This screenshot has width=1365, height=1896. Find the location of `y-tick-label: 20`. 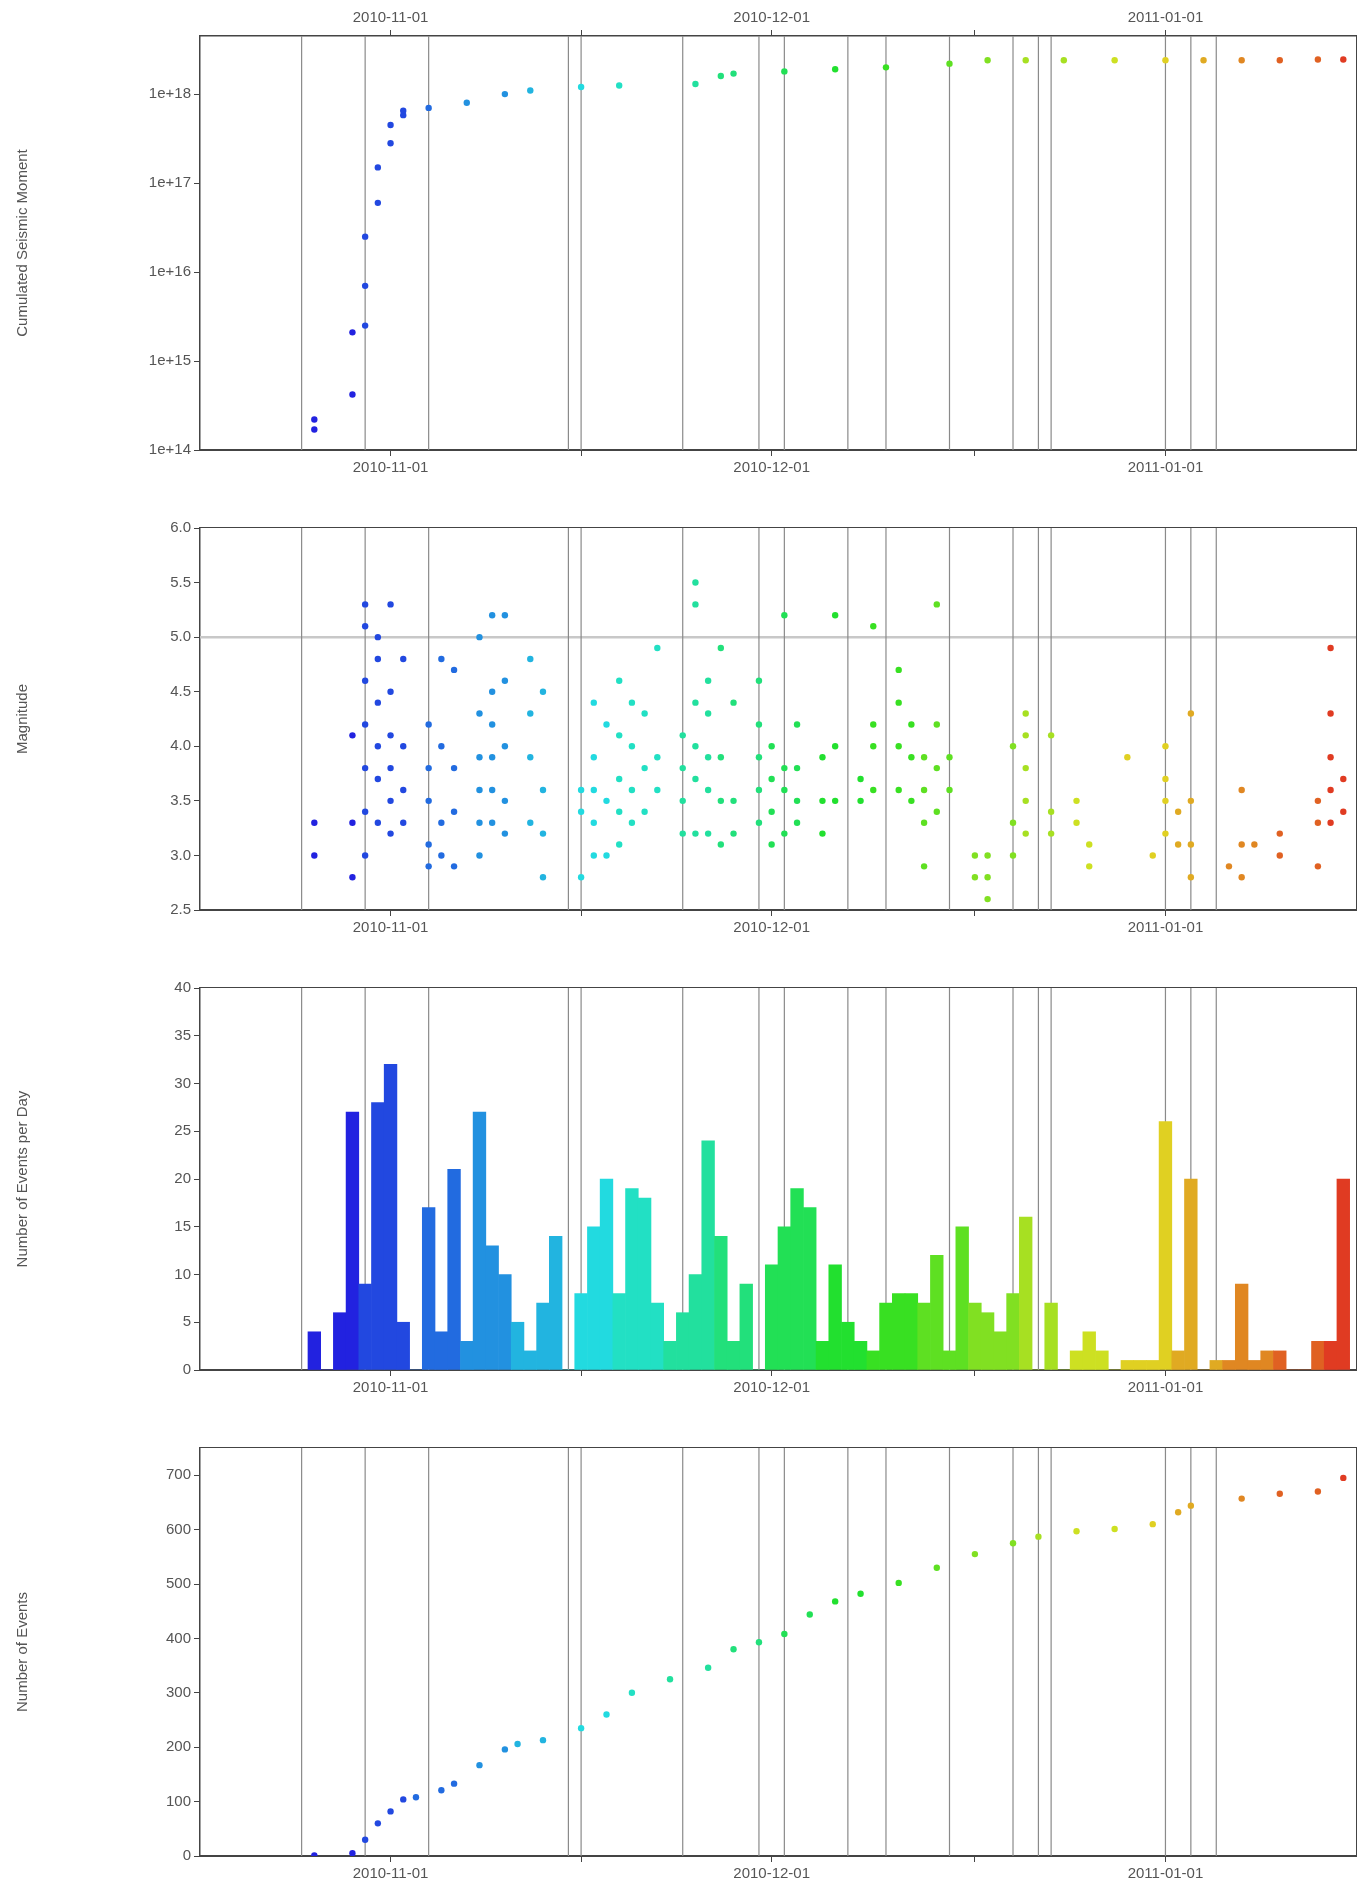

y-tick-label: 20 is located at coordinates (182, 1178).